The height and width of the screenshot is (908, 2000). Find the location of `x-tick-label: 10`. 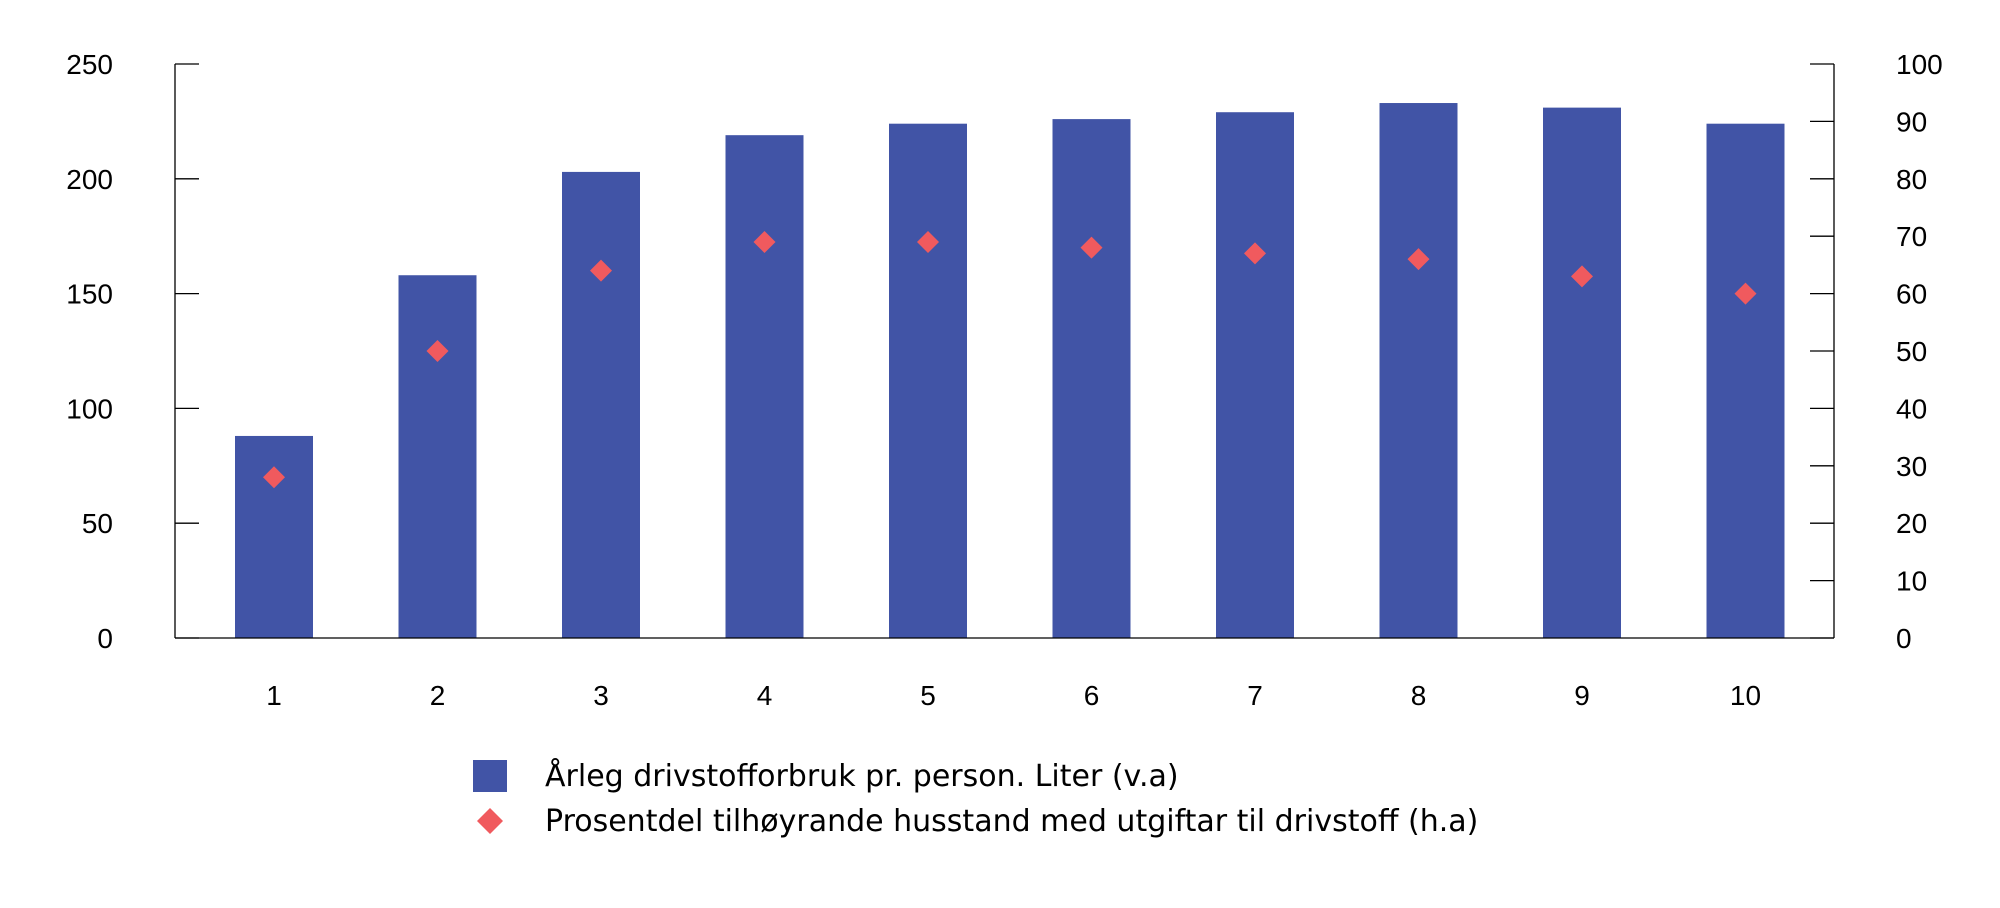

x-tick-label: 10 is located at coordinates (1745, 695).